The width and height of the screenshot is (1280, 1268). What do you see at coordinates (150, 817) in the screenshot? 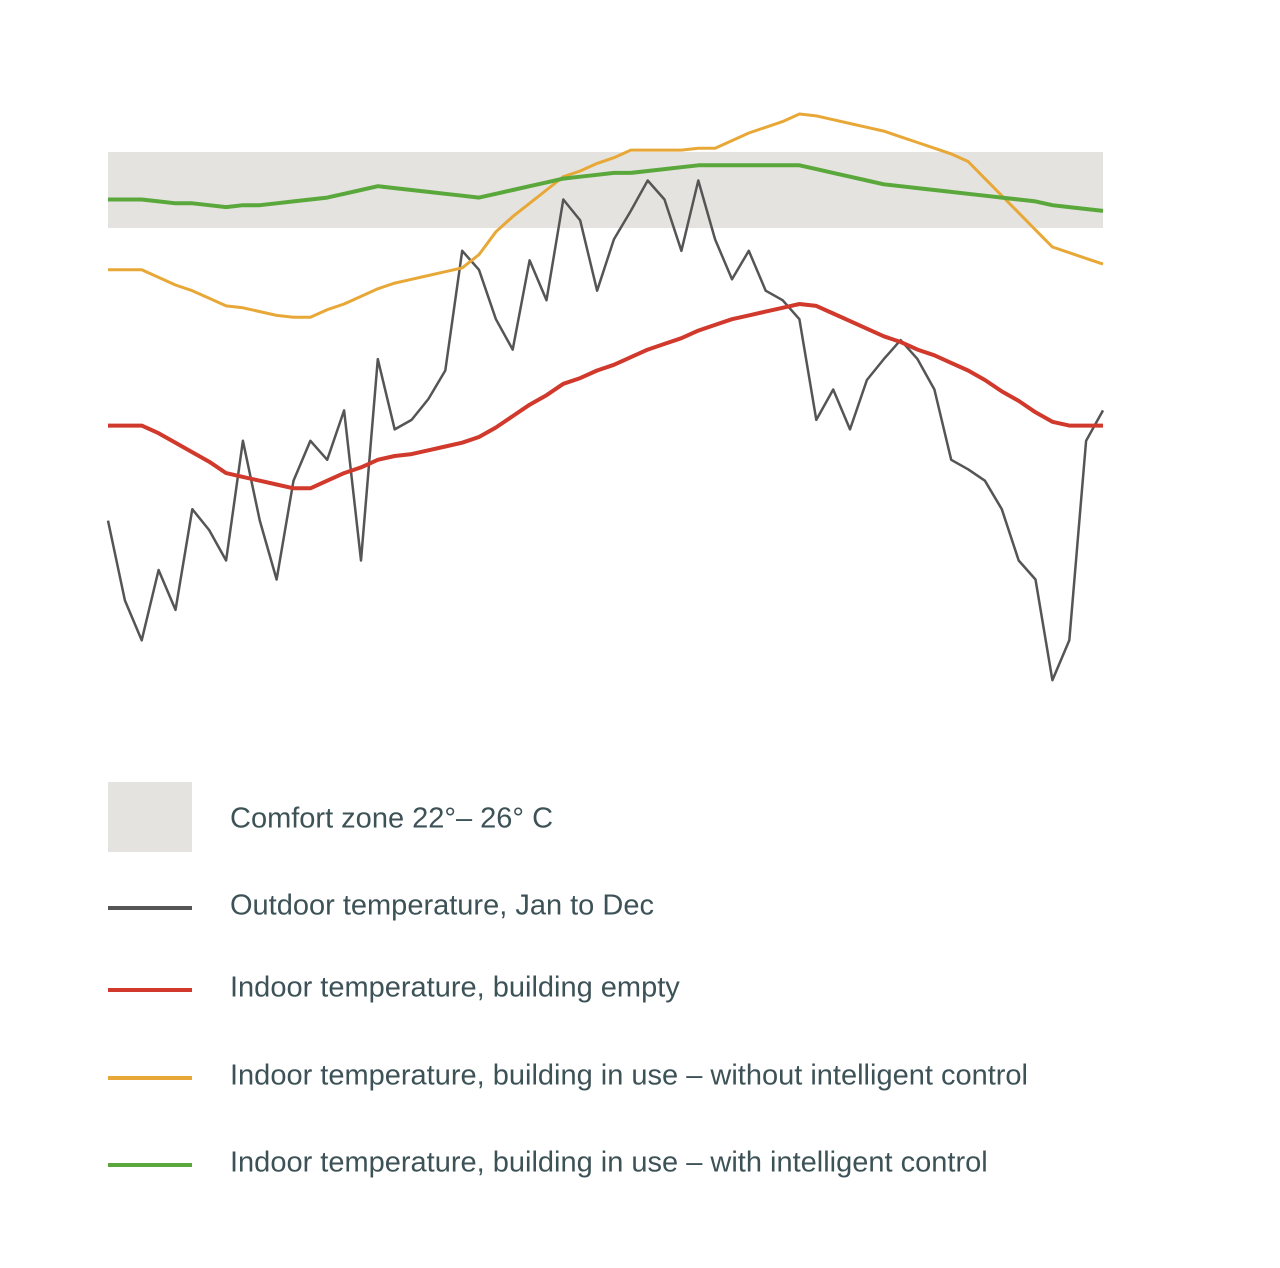
I see `legend-swatch` at bounding box center [150, 817].